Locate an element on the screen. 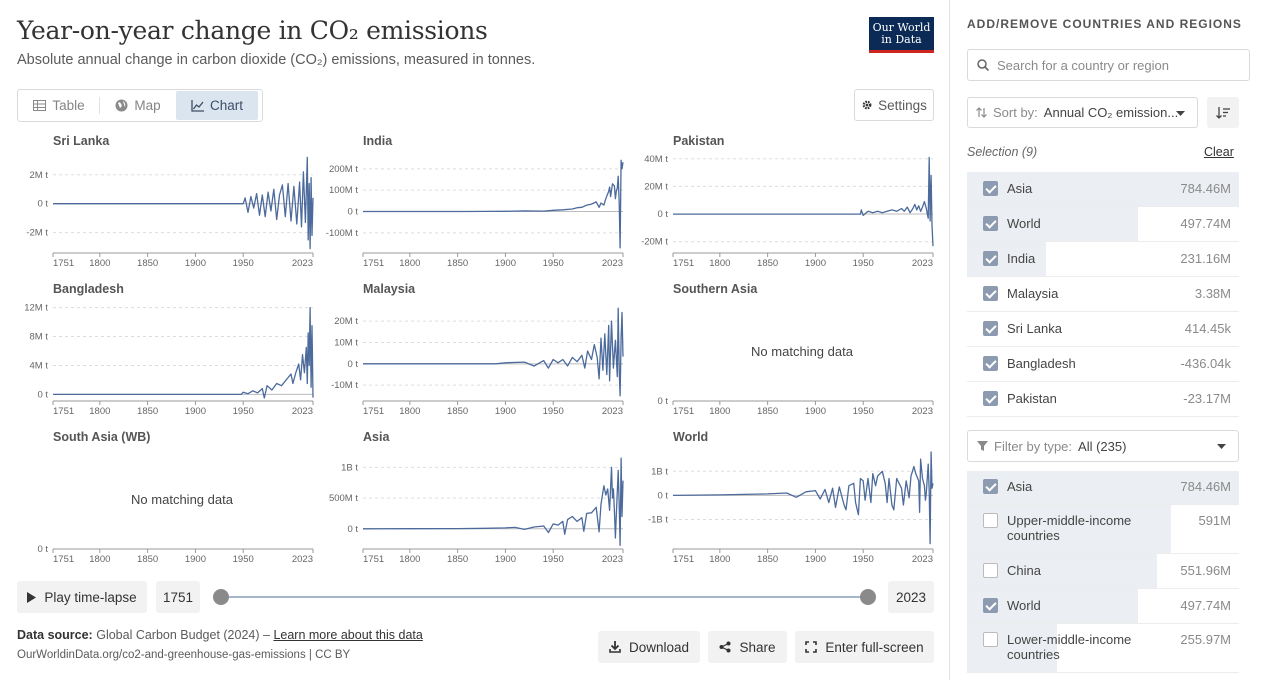 The image size is (1268, 680). sort-descending-icon is located at coordinates (1223, 112).